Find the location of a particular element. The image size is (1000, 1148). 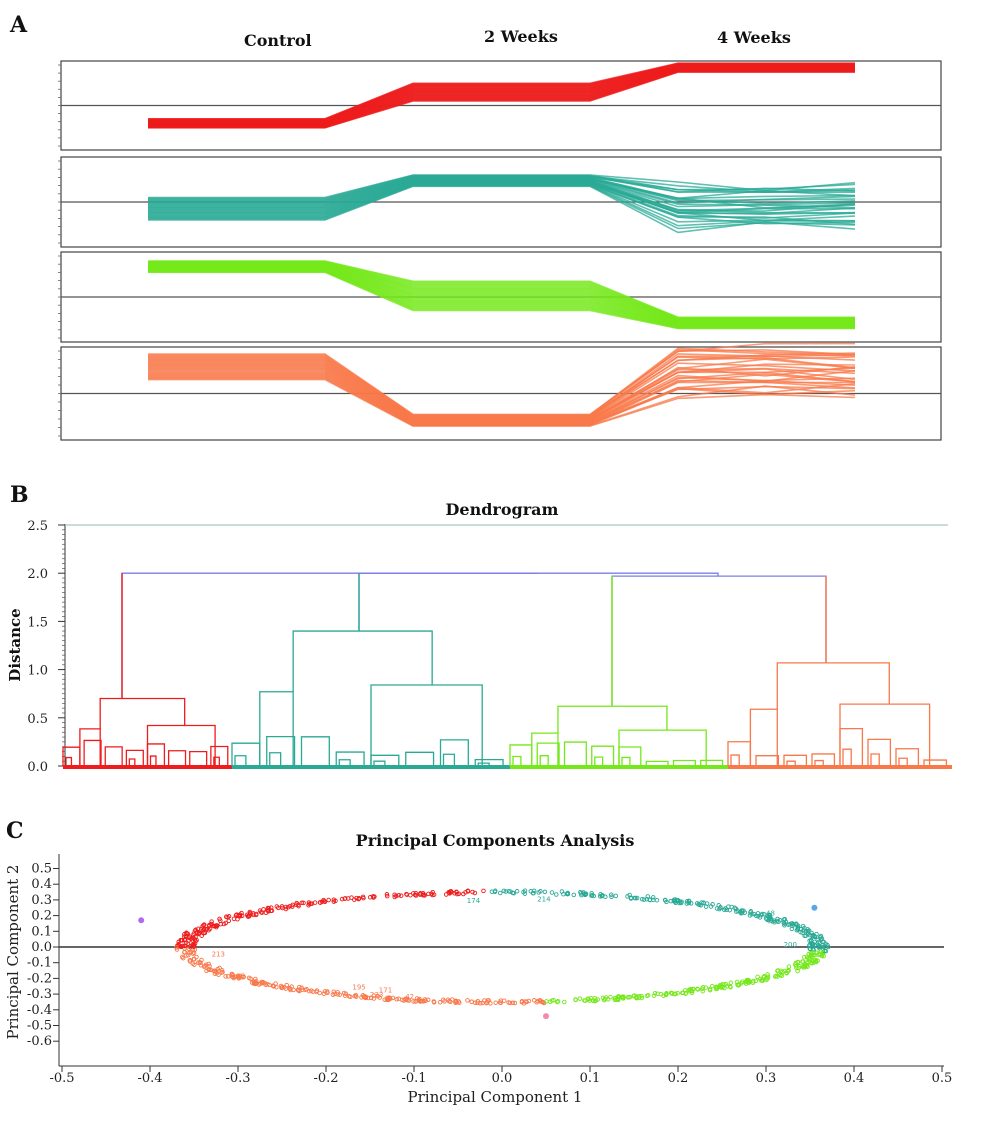

pca-x-tick-label: -0.5 is located at coordinates (61, 1078).